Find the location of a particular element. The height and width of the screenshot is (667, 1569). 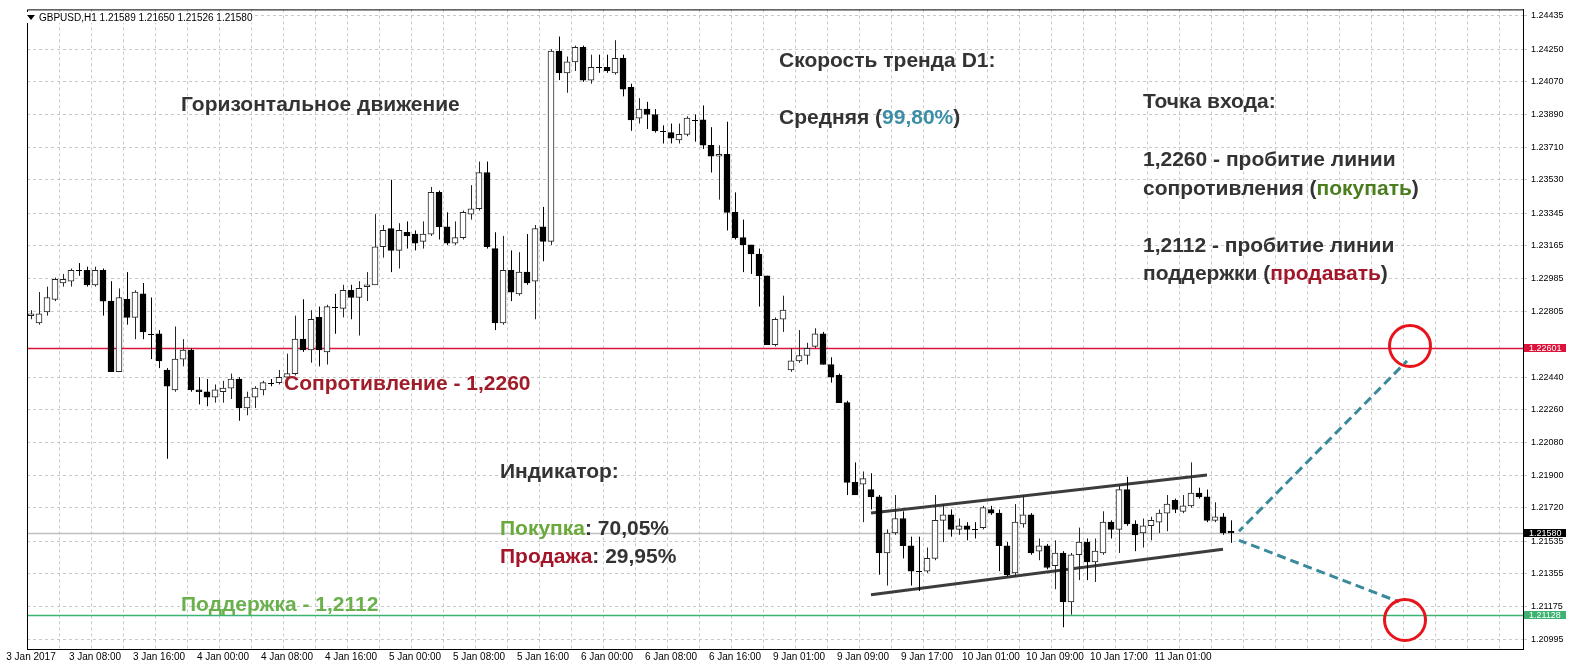

y-tick-label: 1.22440 is located at coordinates (1547, 376).